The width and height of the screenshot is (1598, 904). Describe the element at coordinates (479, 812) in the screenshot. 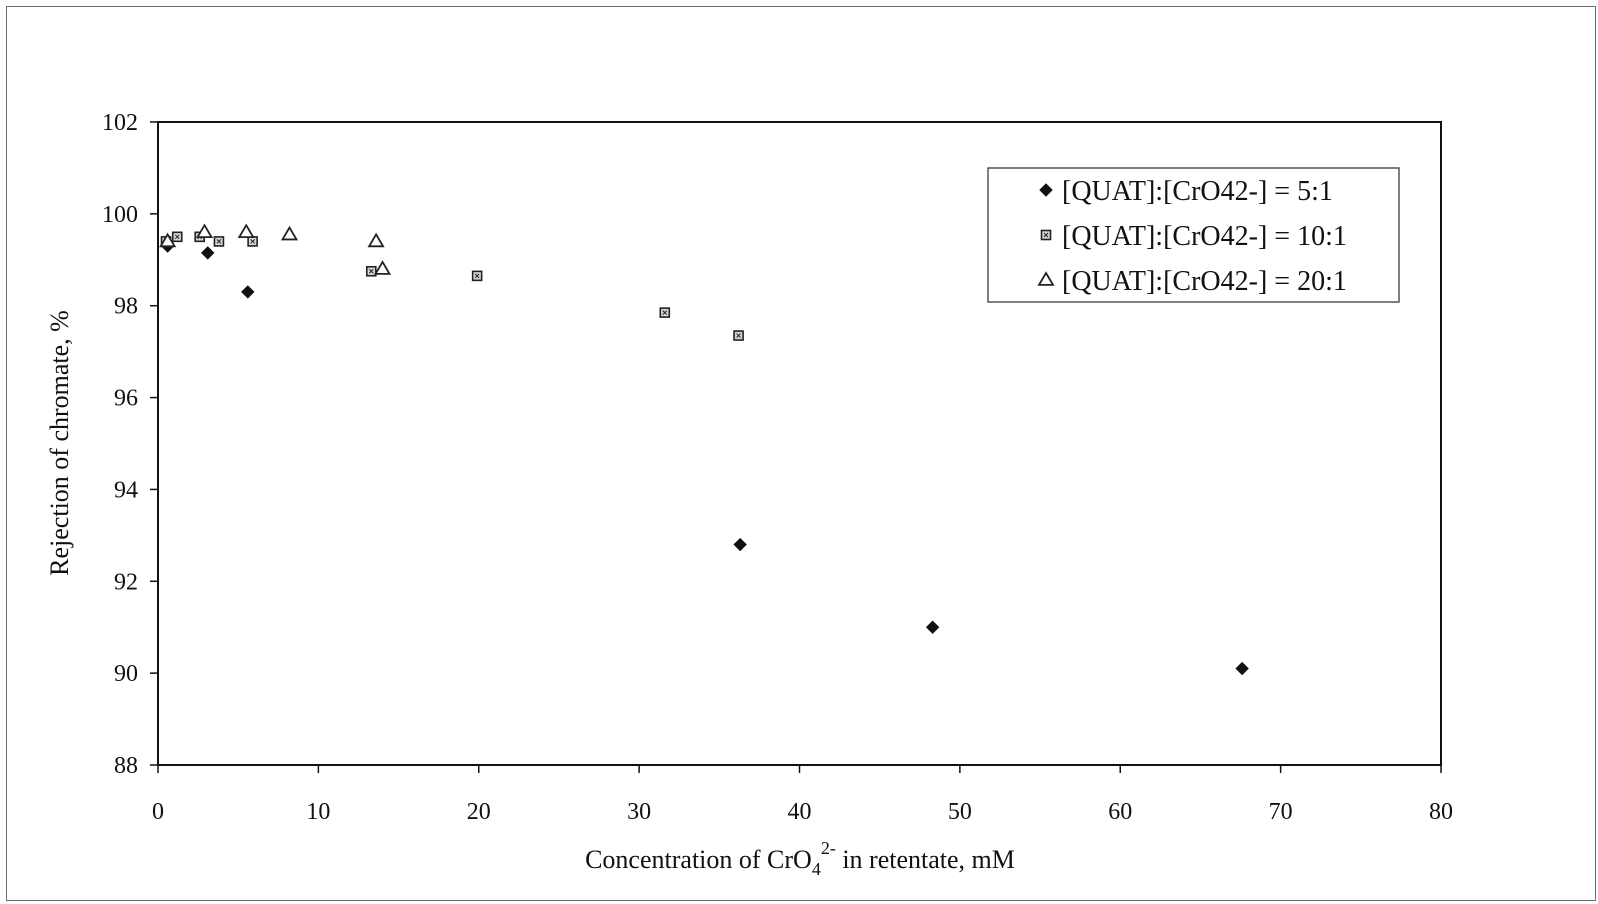

I see `x-tick-label: 20` at that location.